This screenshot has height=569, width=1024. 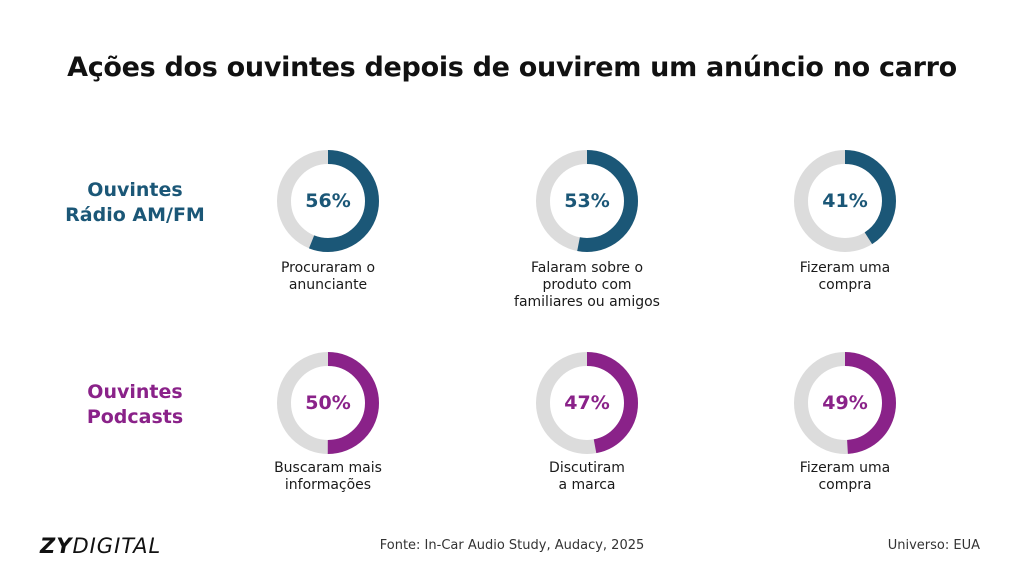 I want to click on zydigital-logo: ZYDIGITAL, so click(x=100, y=546).